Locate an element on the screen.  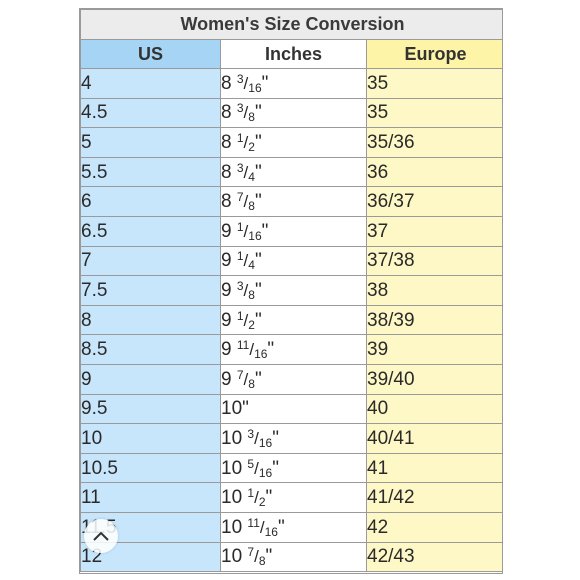
us-size-cell: 9 is located at coordinates (150, 379).